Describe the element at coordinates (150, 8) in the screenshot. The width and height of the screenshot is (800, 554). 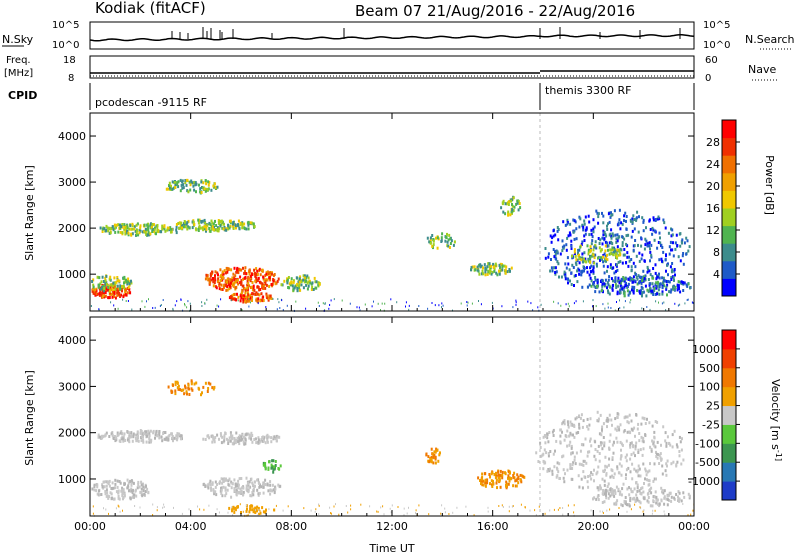
I see `site-title: Kodiak (fitACF)` at that location.